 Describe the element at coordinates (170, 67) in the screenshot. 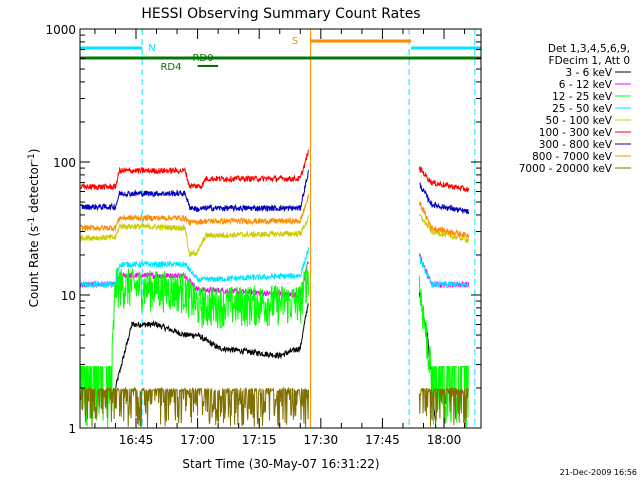

I see `flag-label-rd4: RD4` at that location.